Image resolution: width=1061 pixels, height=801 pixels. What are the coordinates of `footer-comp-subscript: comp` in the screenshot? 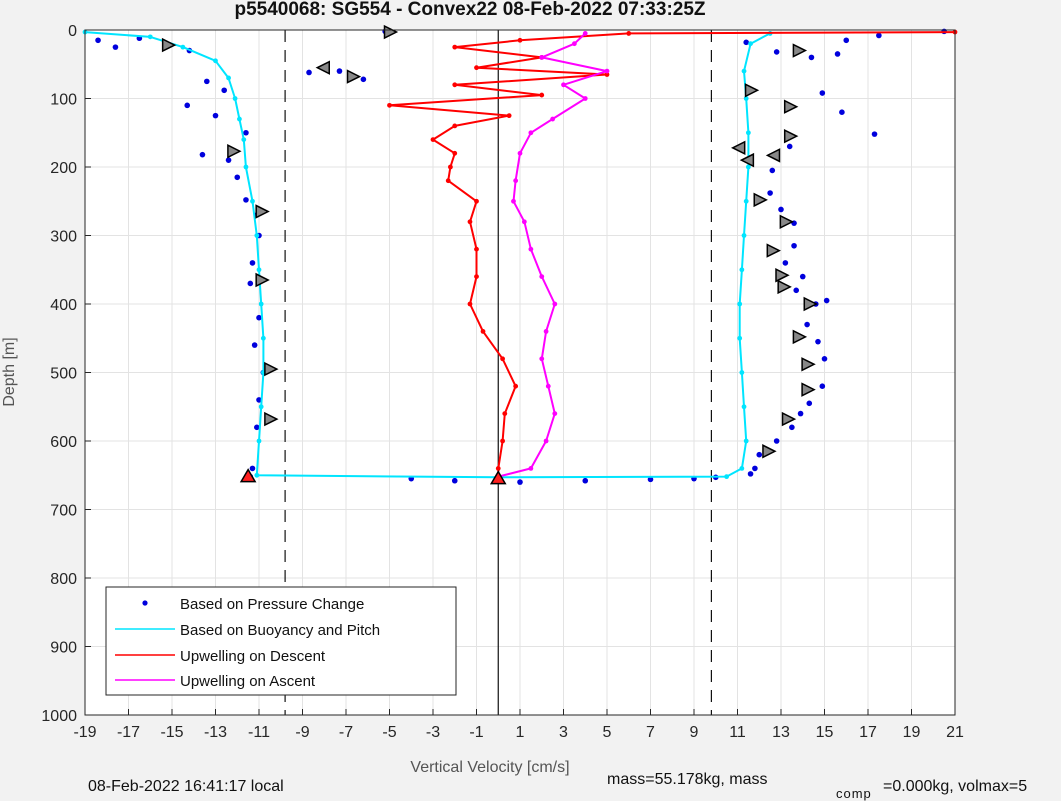 It's located at (854, 793).